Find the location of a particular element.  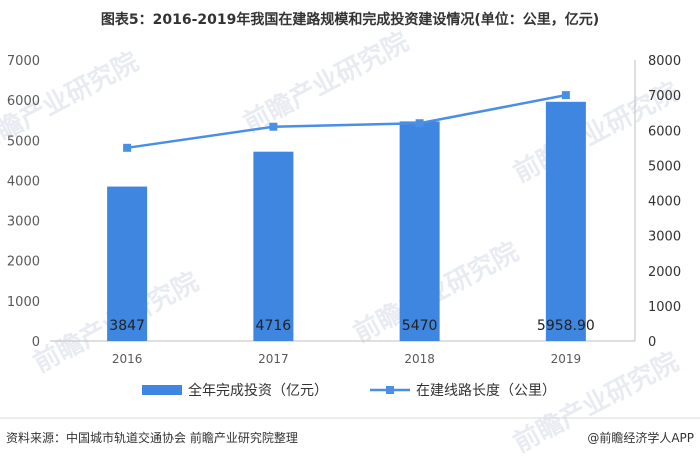

right-tick-label: 8000 is located at coordinates (664, 61).